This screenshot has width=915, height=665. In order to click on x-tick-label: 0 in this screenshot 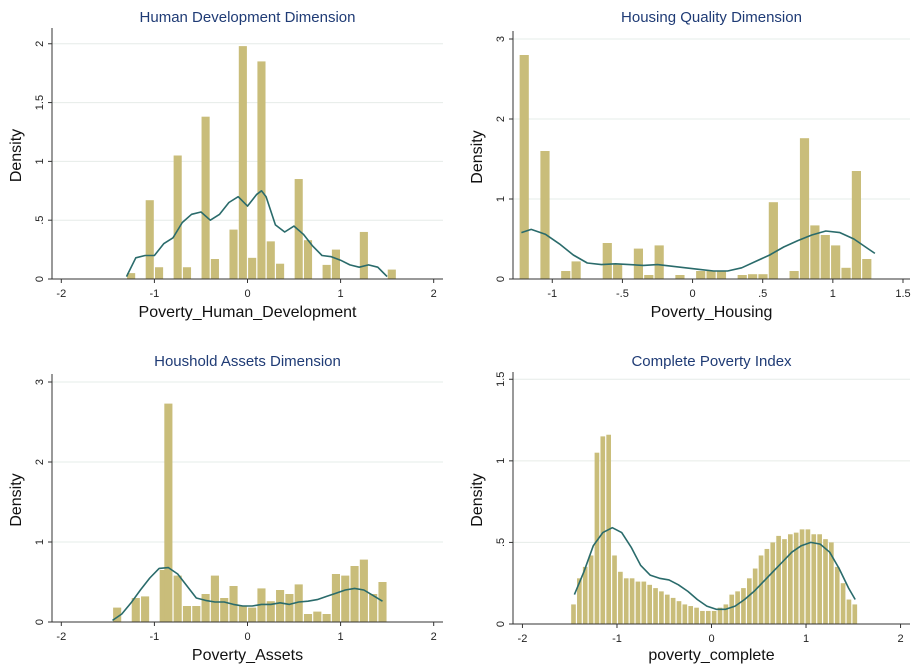, I will do `click(247, 294)`.